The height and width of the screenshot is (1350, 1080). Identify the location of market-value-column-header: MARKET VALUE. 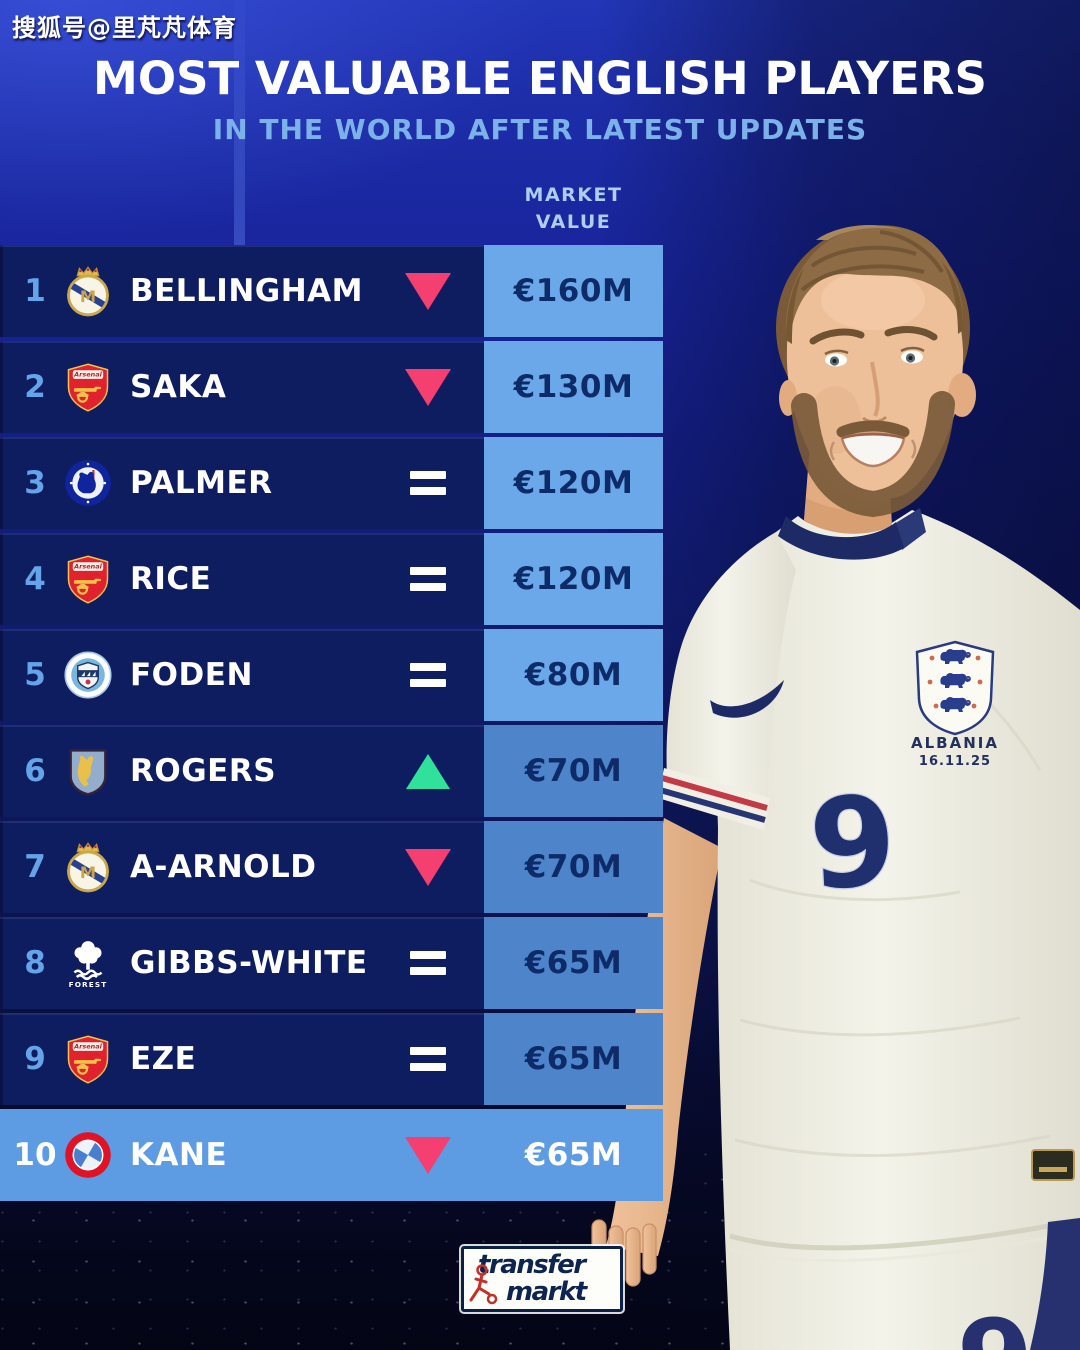
(573, 209).